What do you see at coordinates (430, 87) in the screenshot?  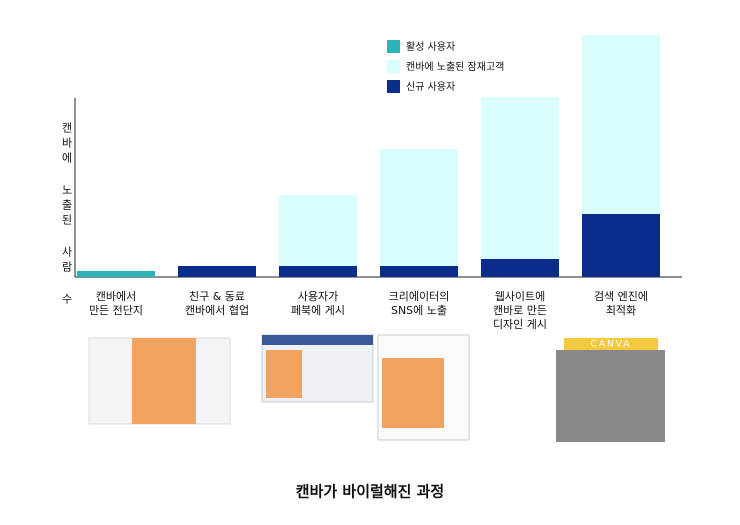 I see `legend-label: 신규 사용자` at bounding box center [430, 87].